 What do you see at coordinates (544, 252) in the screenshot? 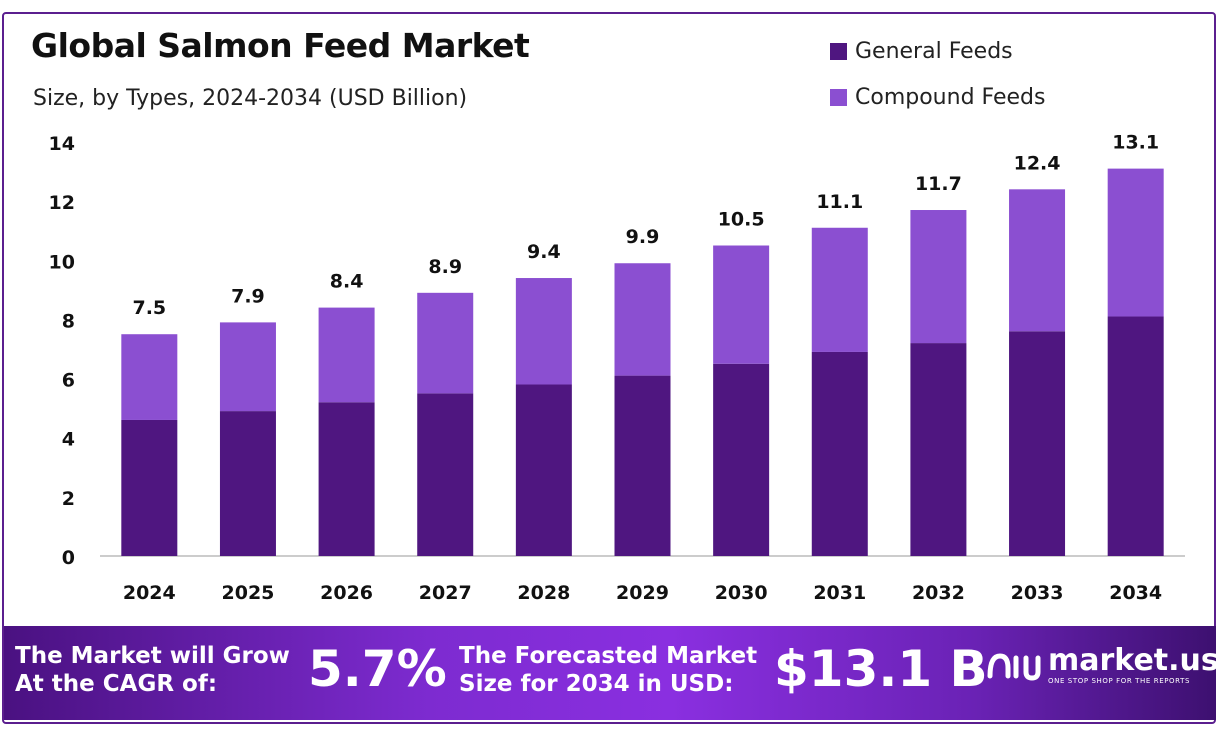
I see `data-label-2028: 9.4` at bounding box center [544, 252].